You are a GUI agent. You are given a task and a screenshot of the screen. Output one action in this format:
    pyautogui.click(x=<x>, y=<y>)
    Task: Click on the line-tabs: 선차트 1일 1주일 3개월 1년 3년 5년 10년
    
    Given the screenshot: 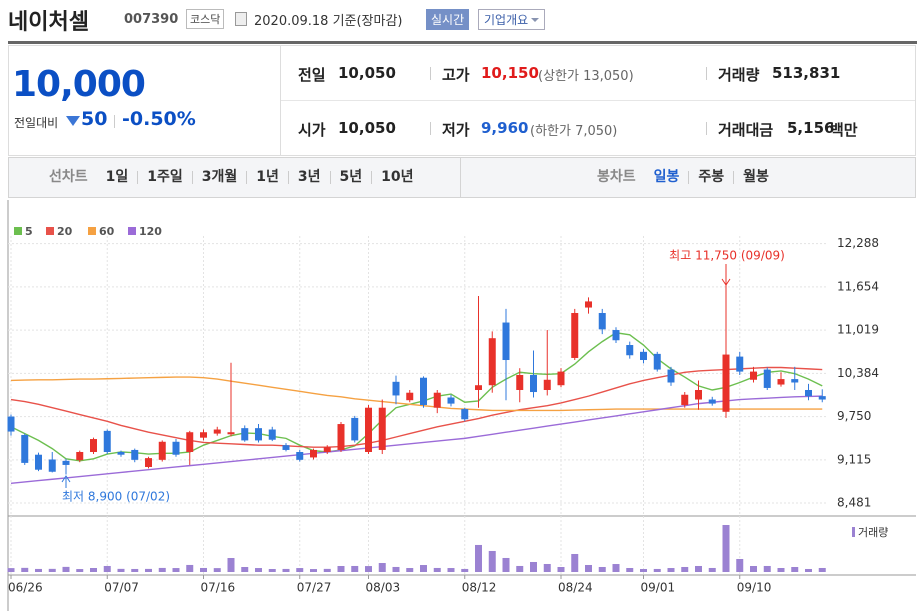 What is the action you would take?
    pyautogui.click(x=231, y=177)
    